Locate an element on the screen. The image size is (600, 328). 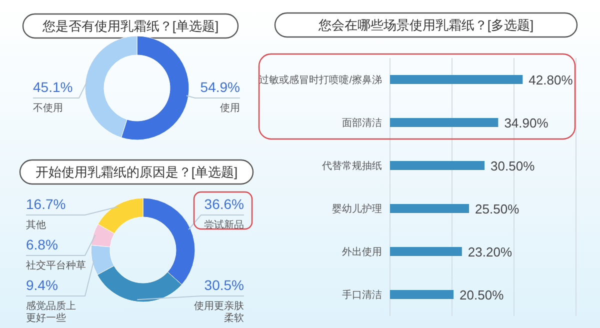
chart-title: 您是否有使用乳霜纸？[单选题] is located at coordinates (130, 26).